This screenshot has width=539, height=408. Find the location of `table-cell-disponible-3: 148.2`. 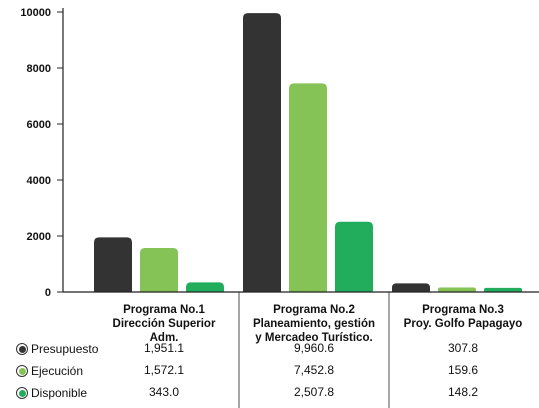

table-cell-disponible-3: 148.2 is located at coordinates (463, 392).